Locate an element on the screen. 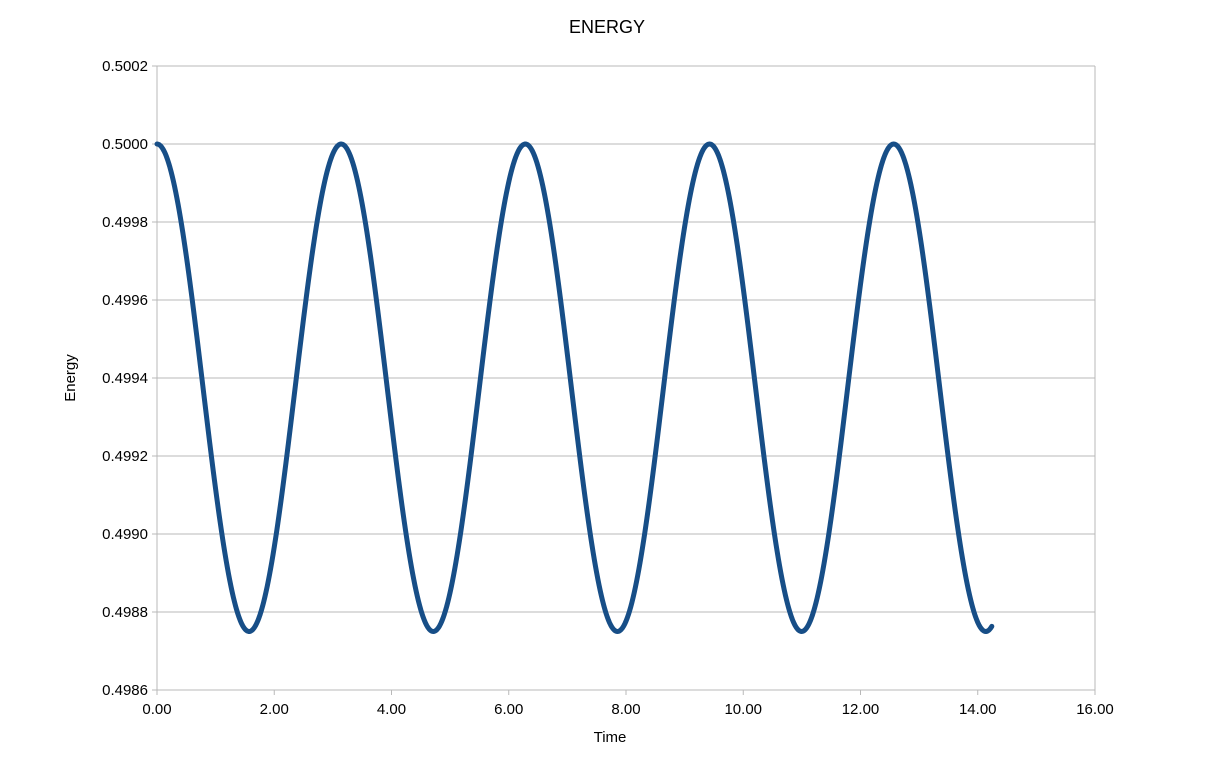 The width and height of the screenshot is (1210, 769). x-tick-label: 16.00 is located at coordinates (1095, 709).